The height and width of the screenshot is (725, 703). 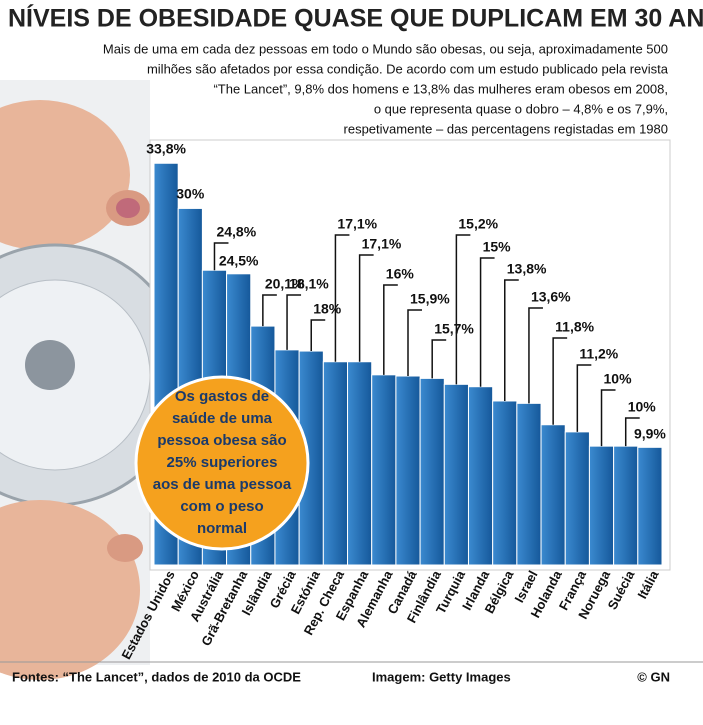 What do you see at coordinates (239, 261) in the screenshot?
I see `value-label: 24,5%` at bounding box center [239, 261].